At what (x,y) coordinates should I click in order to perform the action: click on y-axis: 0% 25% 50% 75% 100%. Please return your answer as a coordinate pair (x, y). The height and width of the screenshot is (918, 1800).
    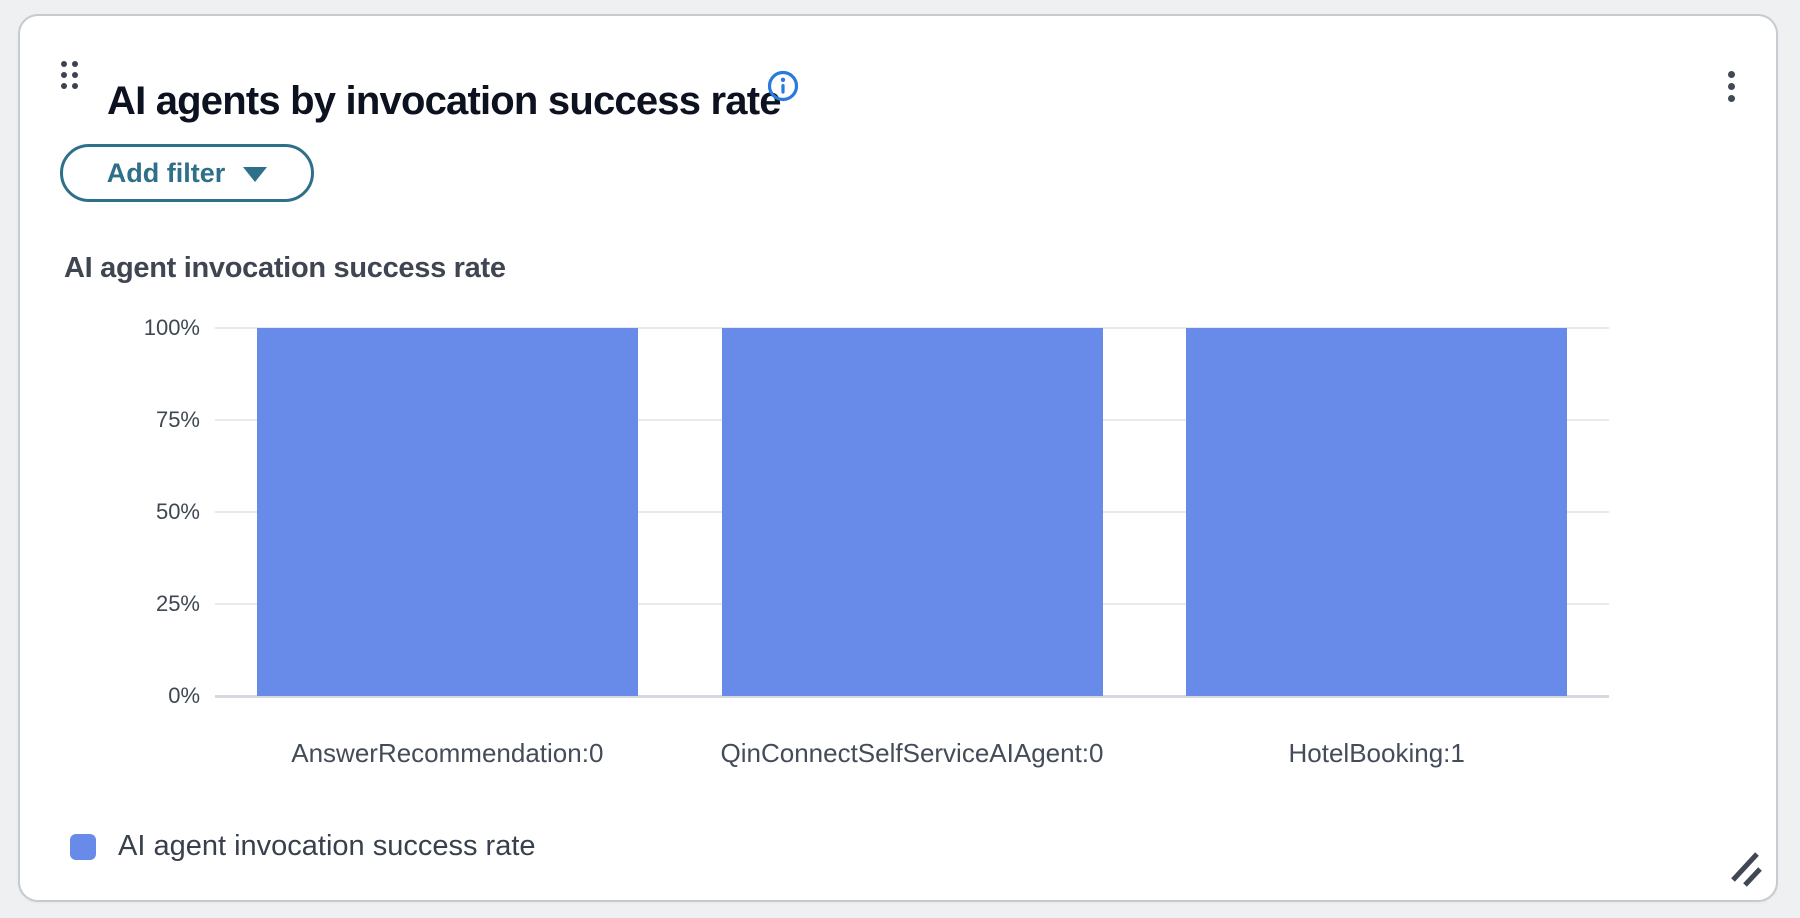
    Looking at the image, I should click on (120, 511).